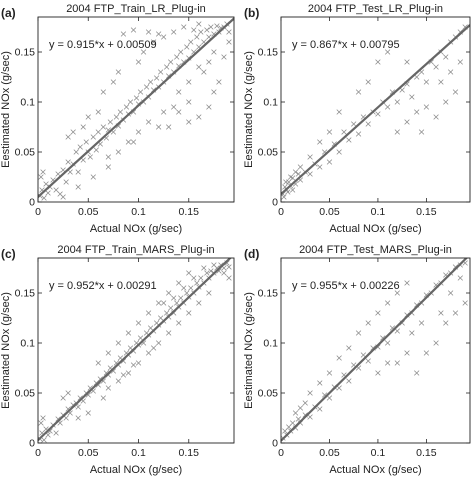 The image size is (474, 482). Describe the element at coordinates (270, 344) in the screenshot. I see `y-tick-label: 0.1` at that location.